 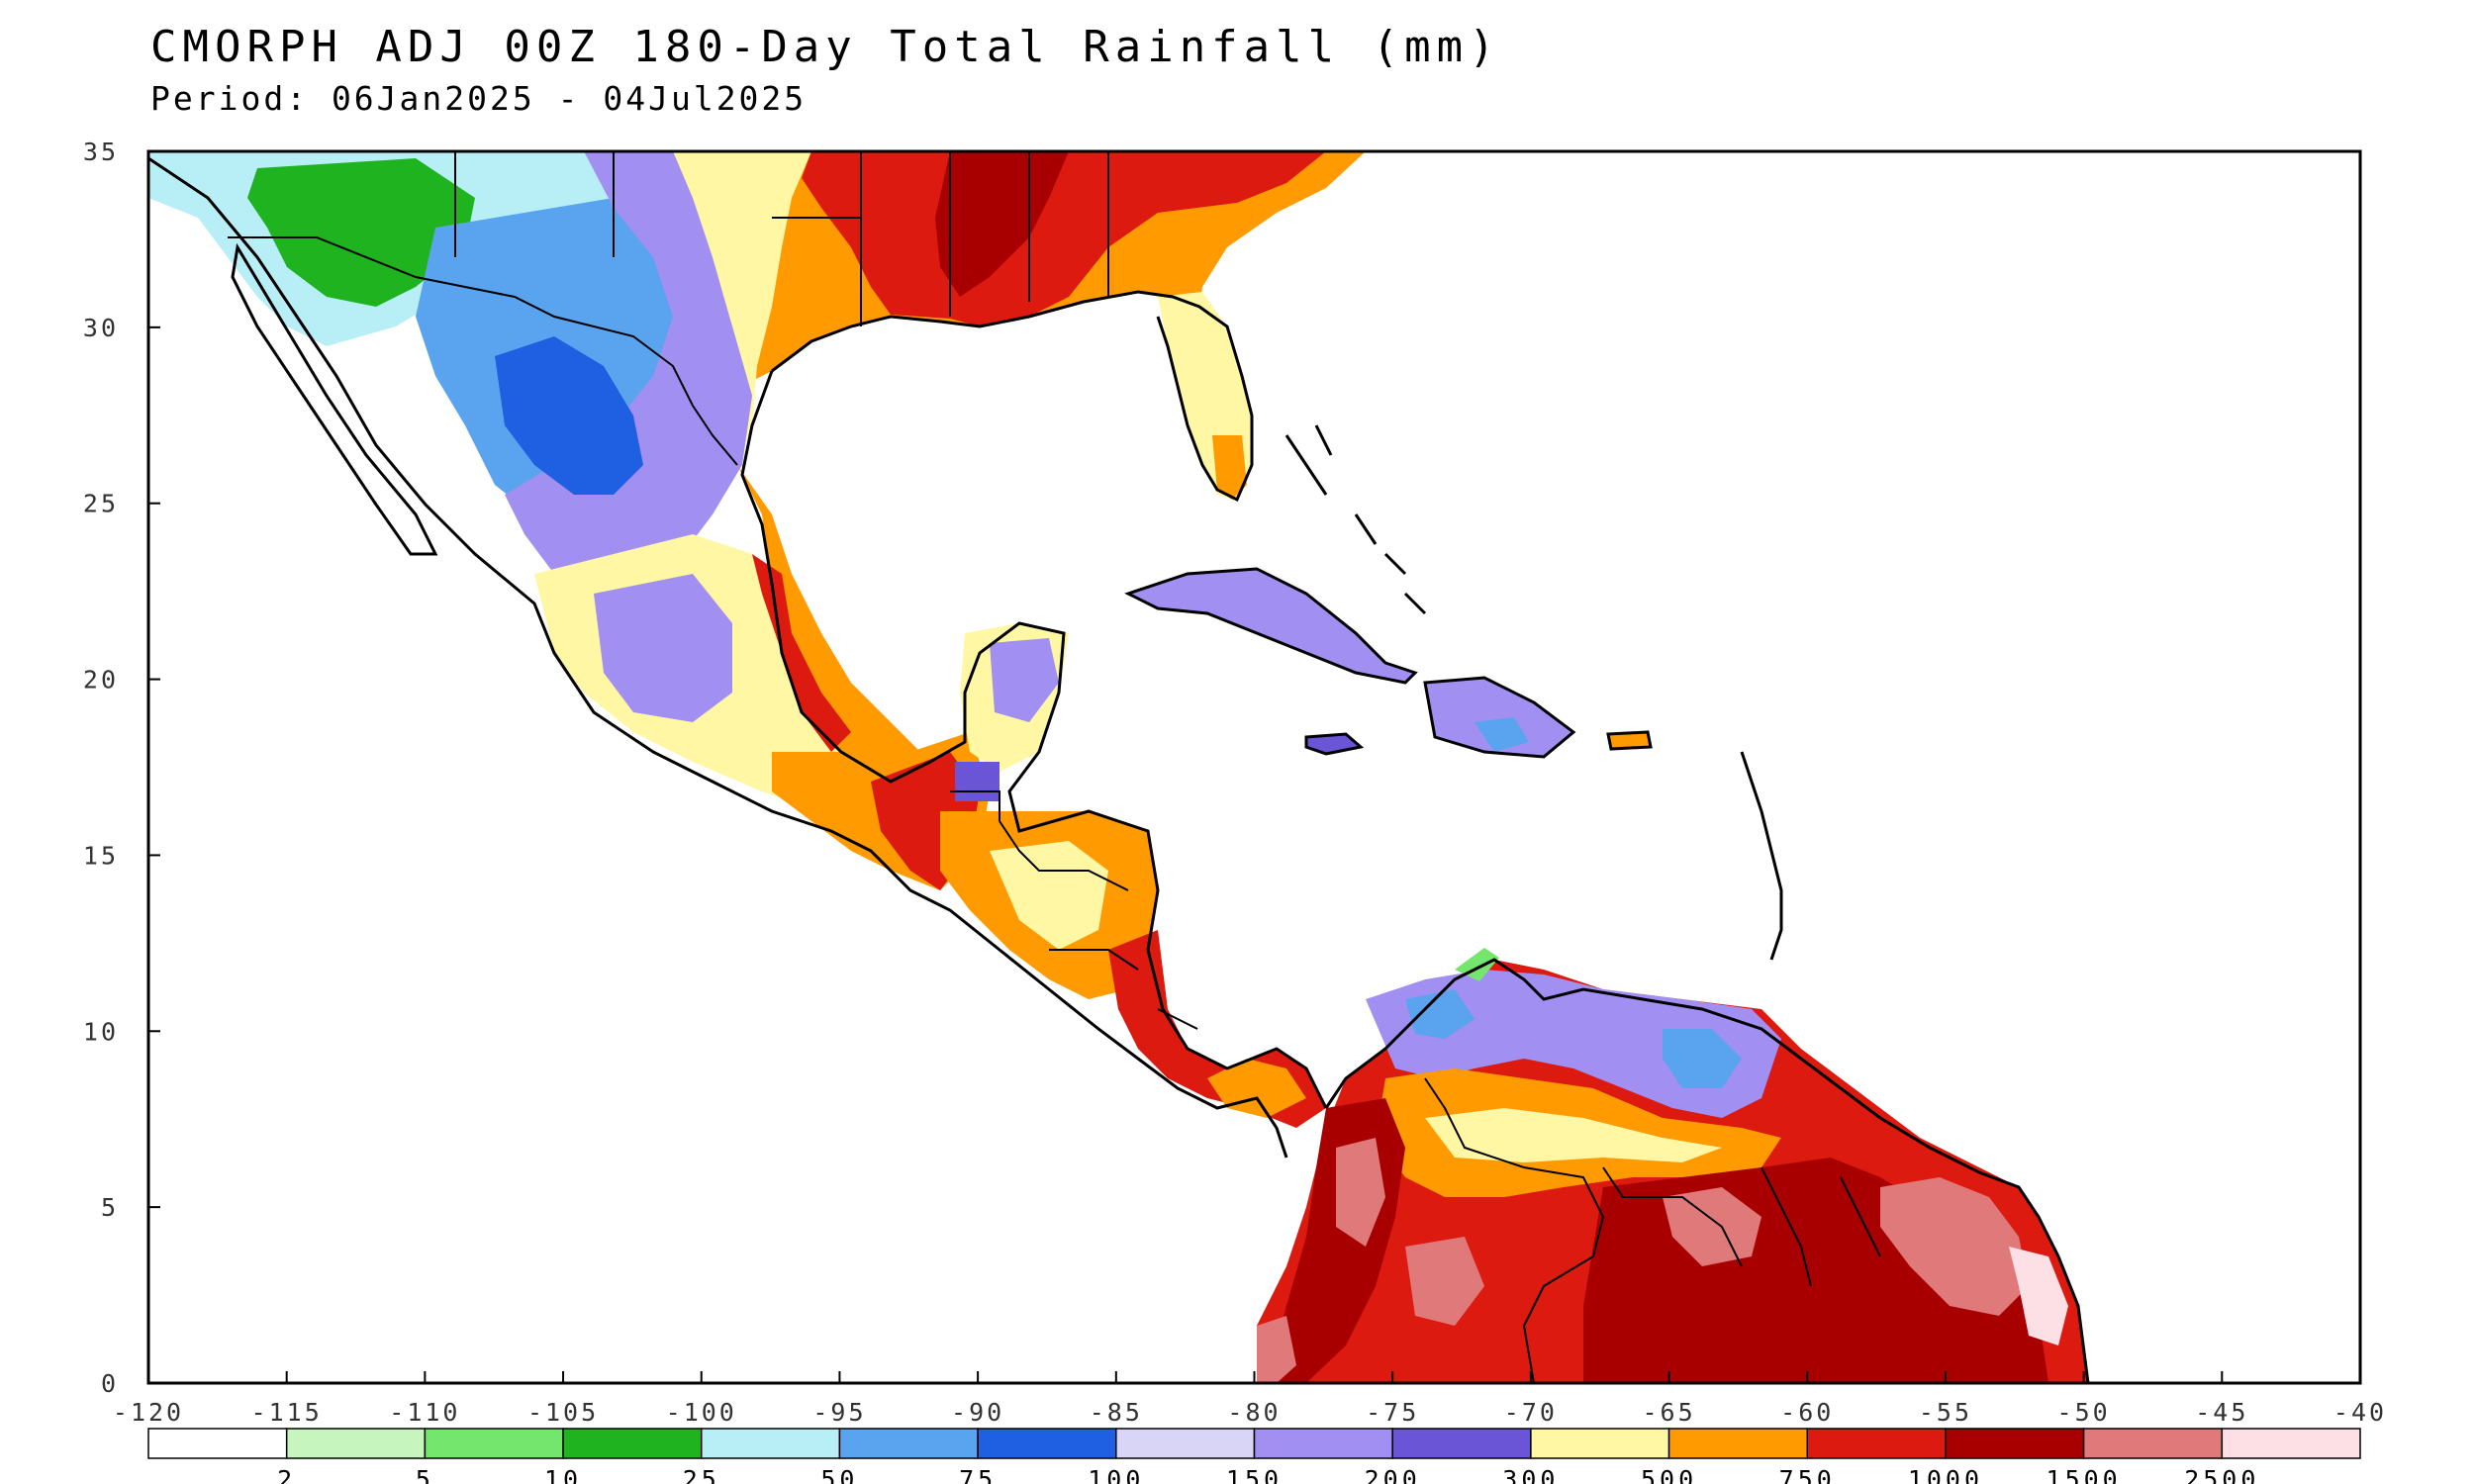 What do you see at coordinates (839, 1474) in the screenshot?
I see `legend-label: 50` at bounding box center [839, 1474].